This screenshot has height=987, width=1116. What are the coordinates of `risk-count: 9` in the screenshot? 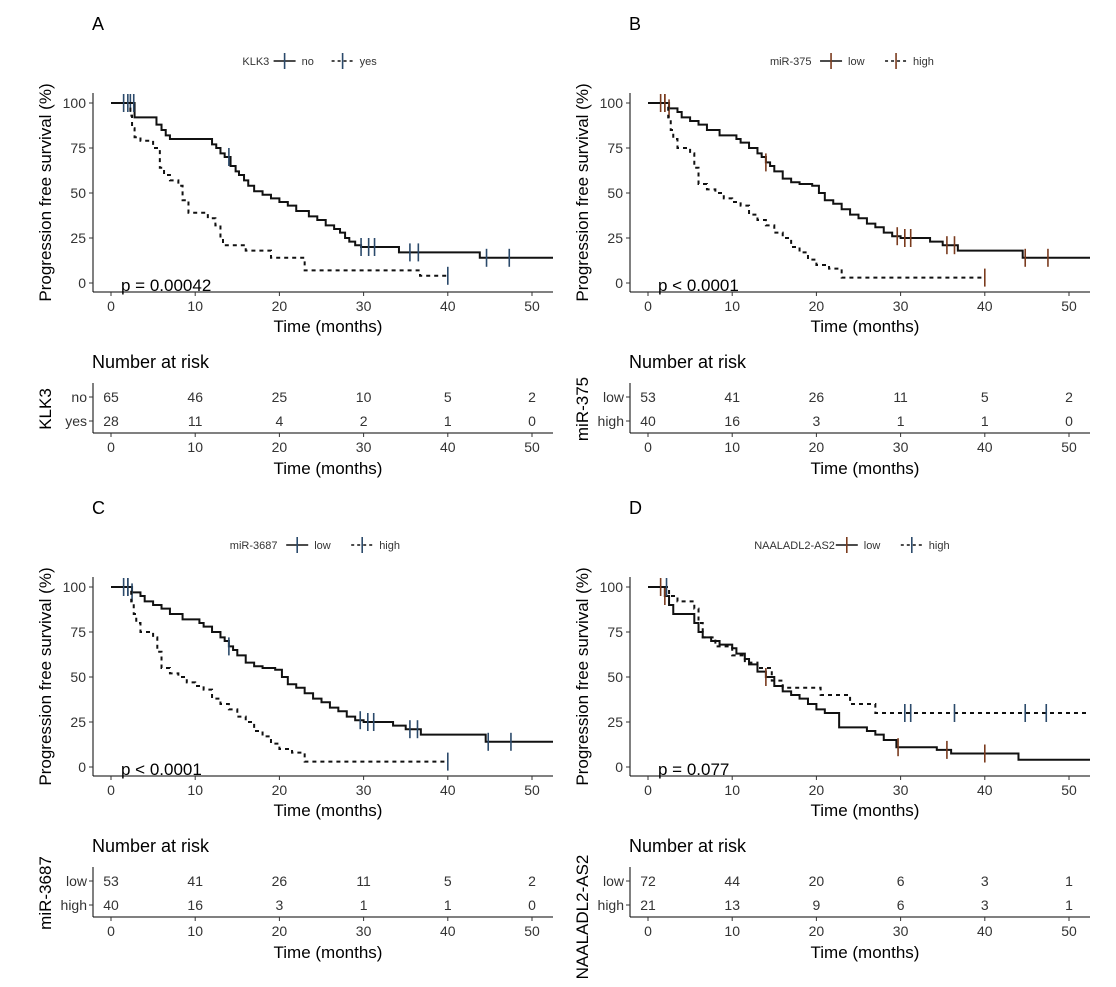 It's located at (817, 905).